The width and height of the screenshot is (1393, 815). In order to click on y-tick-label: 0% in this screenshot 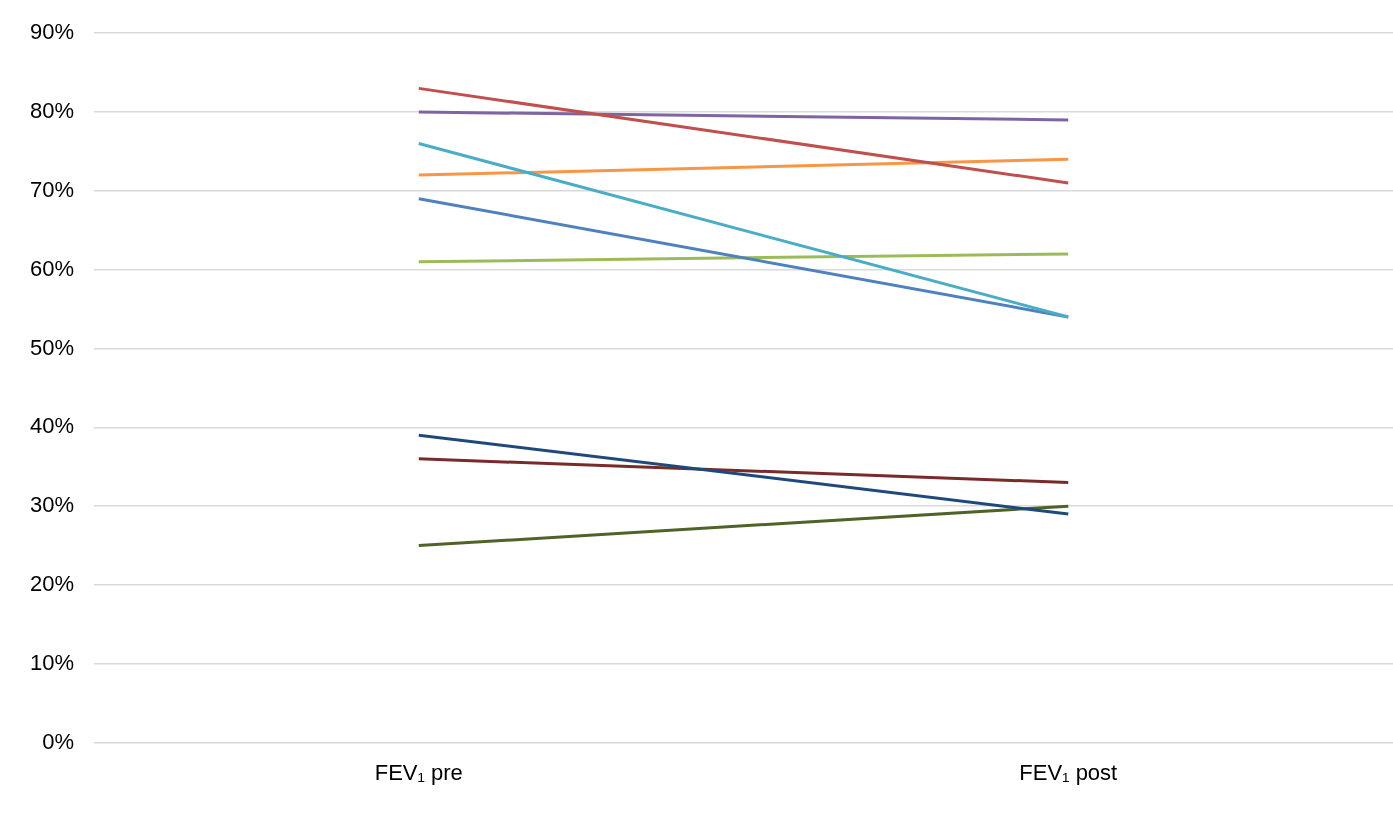, I will do `click(58, 741)`.